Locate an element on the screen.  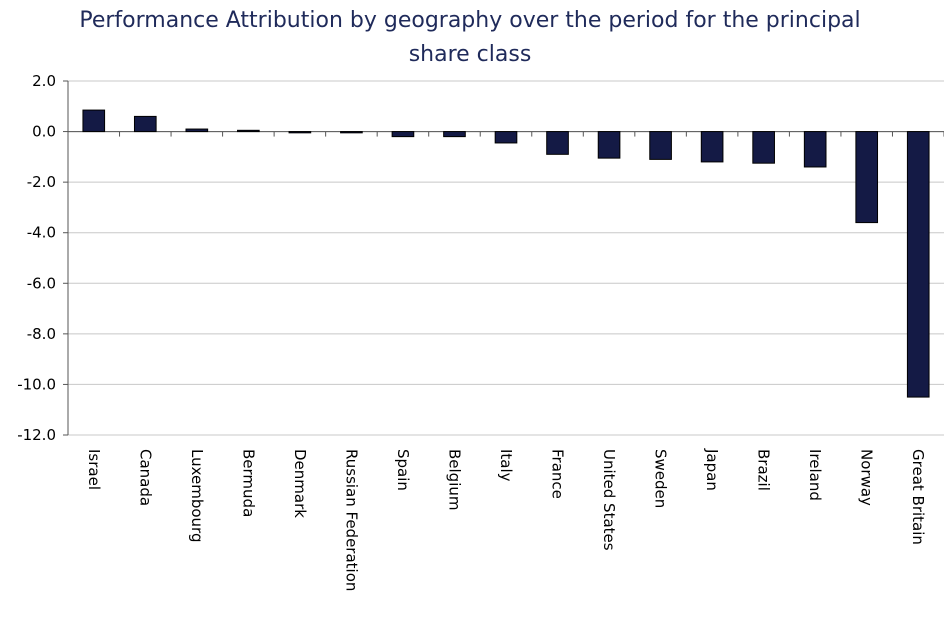
y-tick-label: 0.0 is located at coordinates (44, 132).